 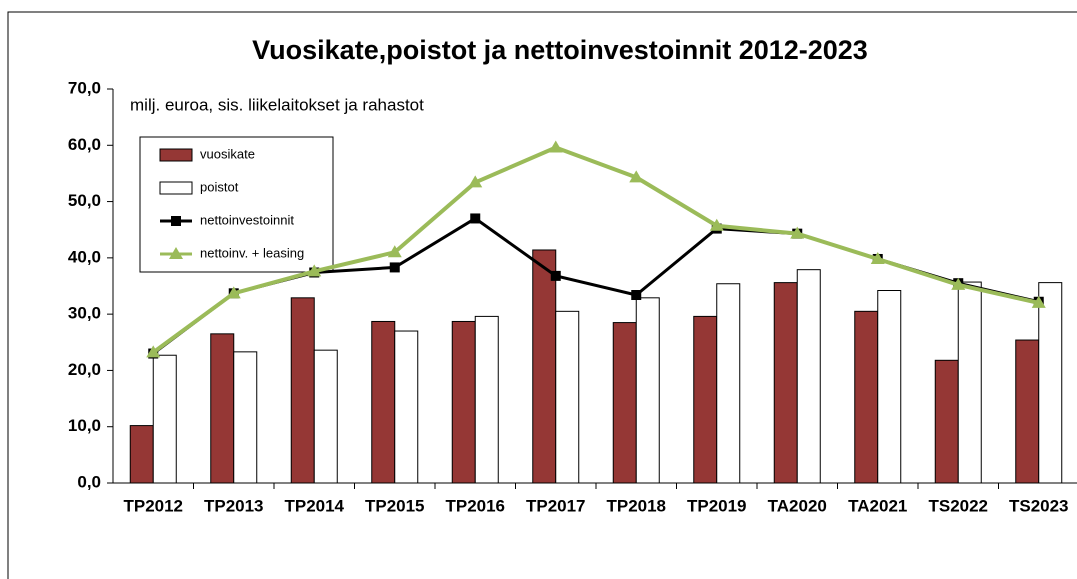 What do you see at coordinates (252, 252) in the screenshot?
I see `legend-label: nettoinv. + leasing` at bounding box center [252, 252].